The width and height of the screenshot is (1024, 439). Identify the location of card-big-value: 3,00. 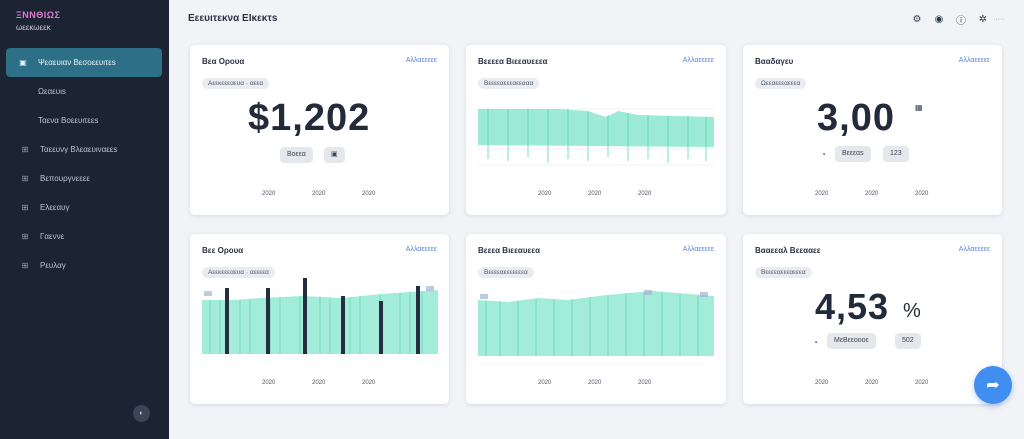
(856, 118).